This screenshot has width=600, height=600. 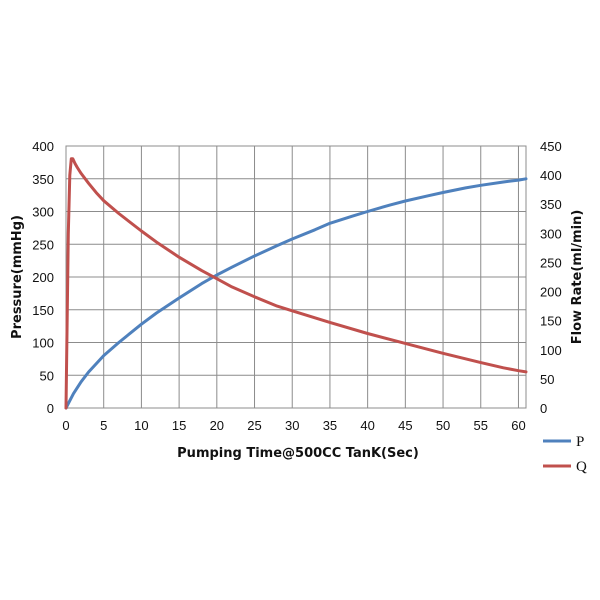 I want to click on right-tick-label: 350, so click(x=551, y=204).